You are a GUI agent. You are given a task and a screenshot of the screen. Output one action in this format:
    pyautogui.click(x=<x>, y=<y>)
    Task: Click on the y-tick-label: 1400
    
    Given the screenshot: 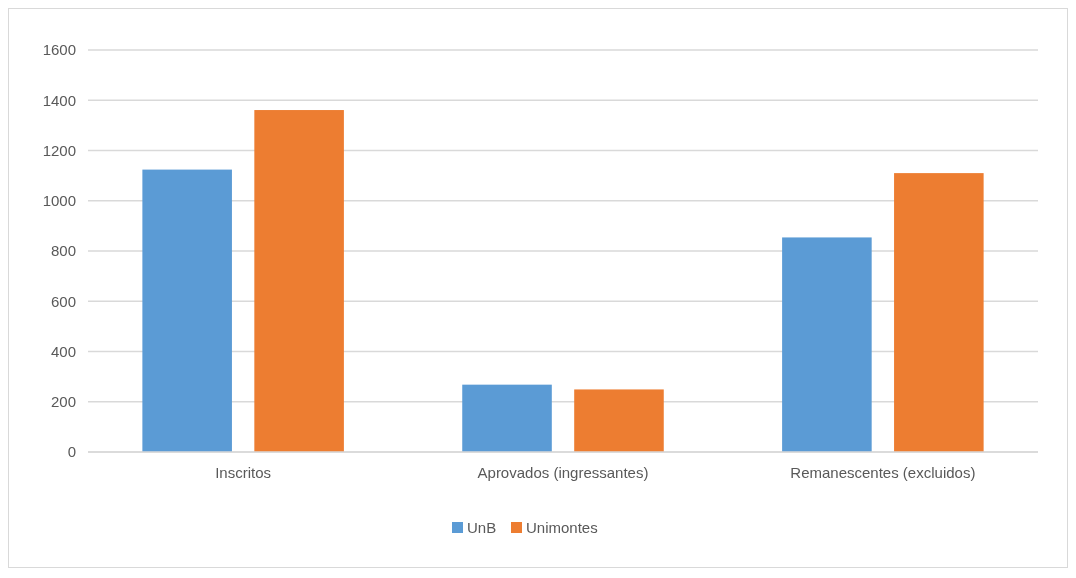 What is the action you would take?
    pyautogui.click(x=59, y=100)
    